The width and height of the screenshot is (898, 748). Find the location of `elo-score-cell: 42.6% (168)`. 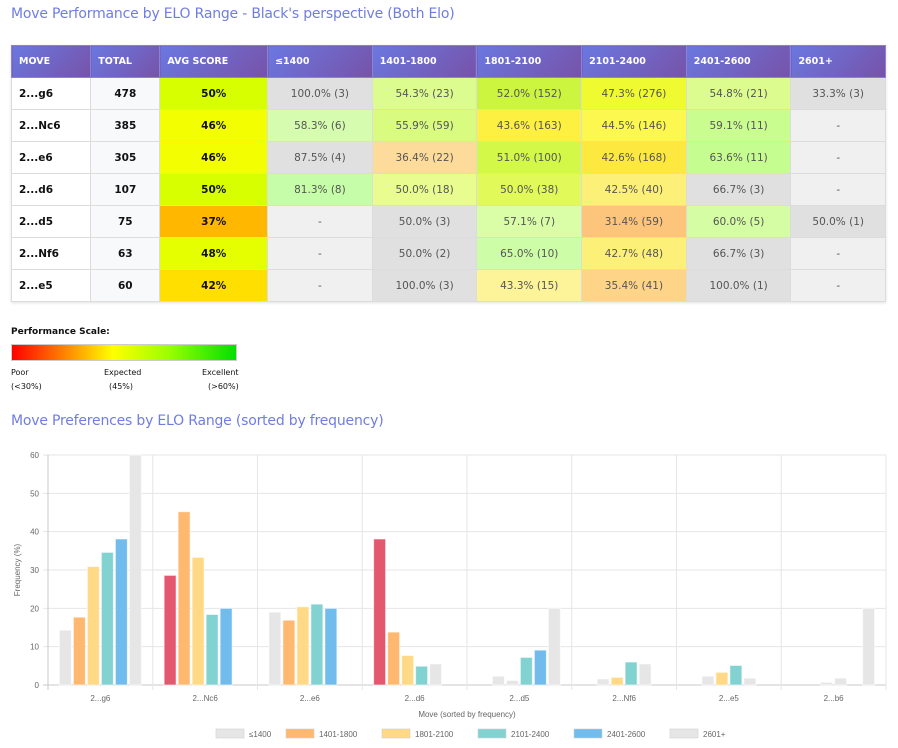

elo-score-cell: 42.6% (168) is located at coordinates (634, 157).